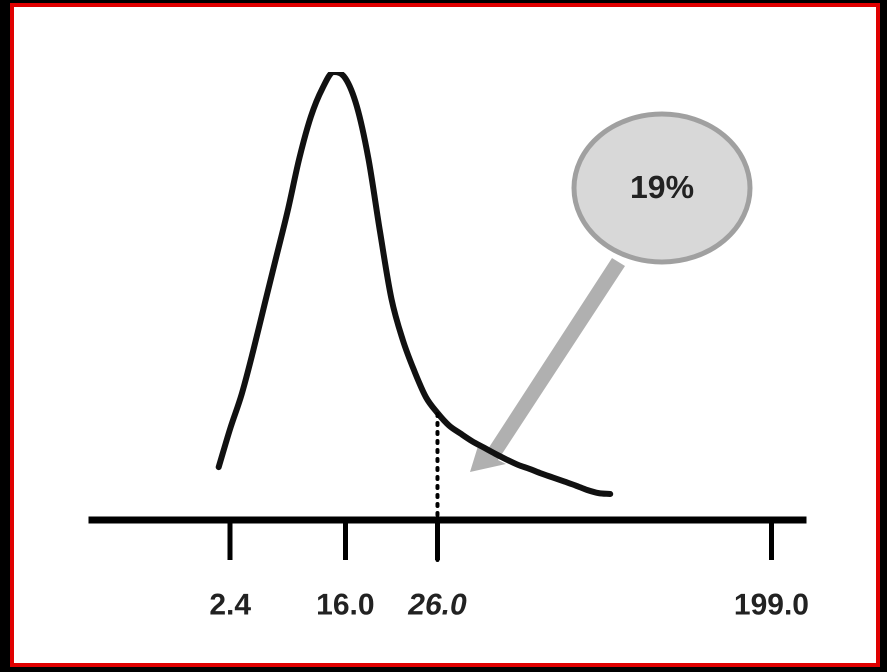  Describe the element at coordinates (437, 605) in the screenshot. I see `x-tick-label: 26.0` at that location.